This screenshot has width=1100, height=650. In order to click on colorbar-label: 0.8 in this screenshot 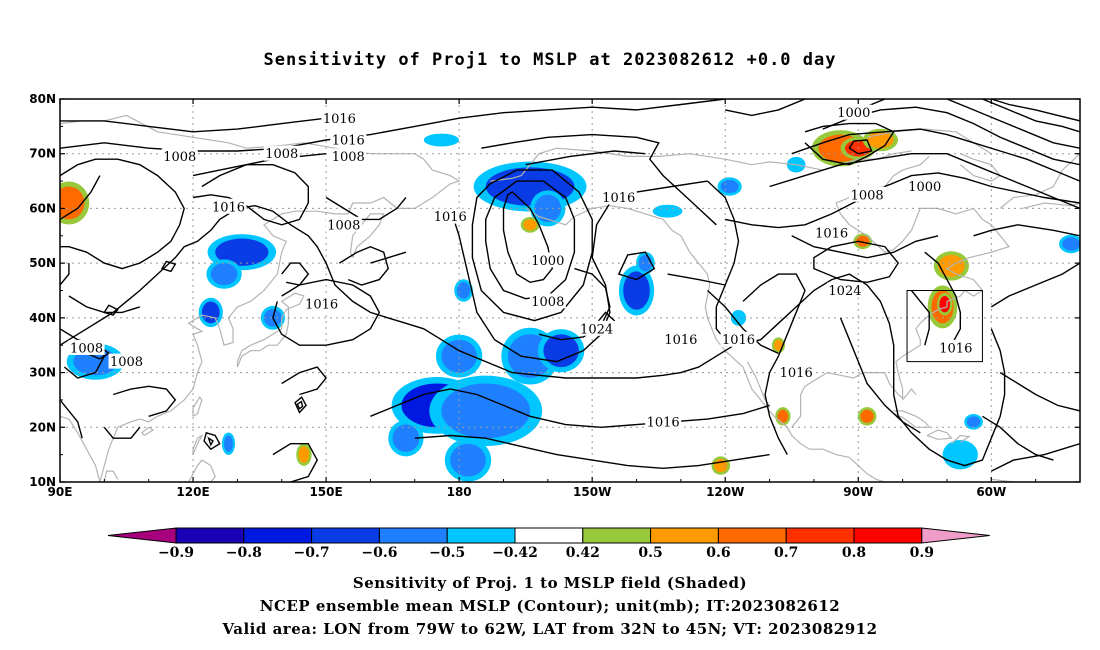, I will do `click(854, 553)`.